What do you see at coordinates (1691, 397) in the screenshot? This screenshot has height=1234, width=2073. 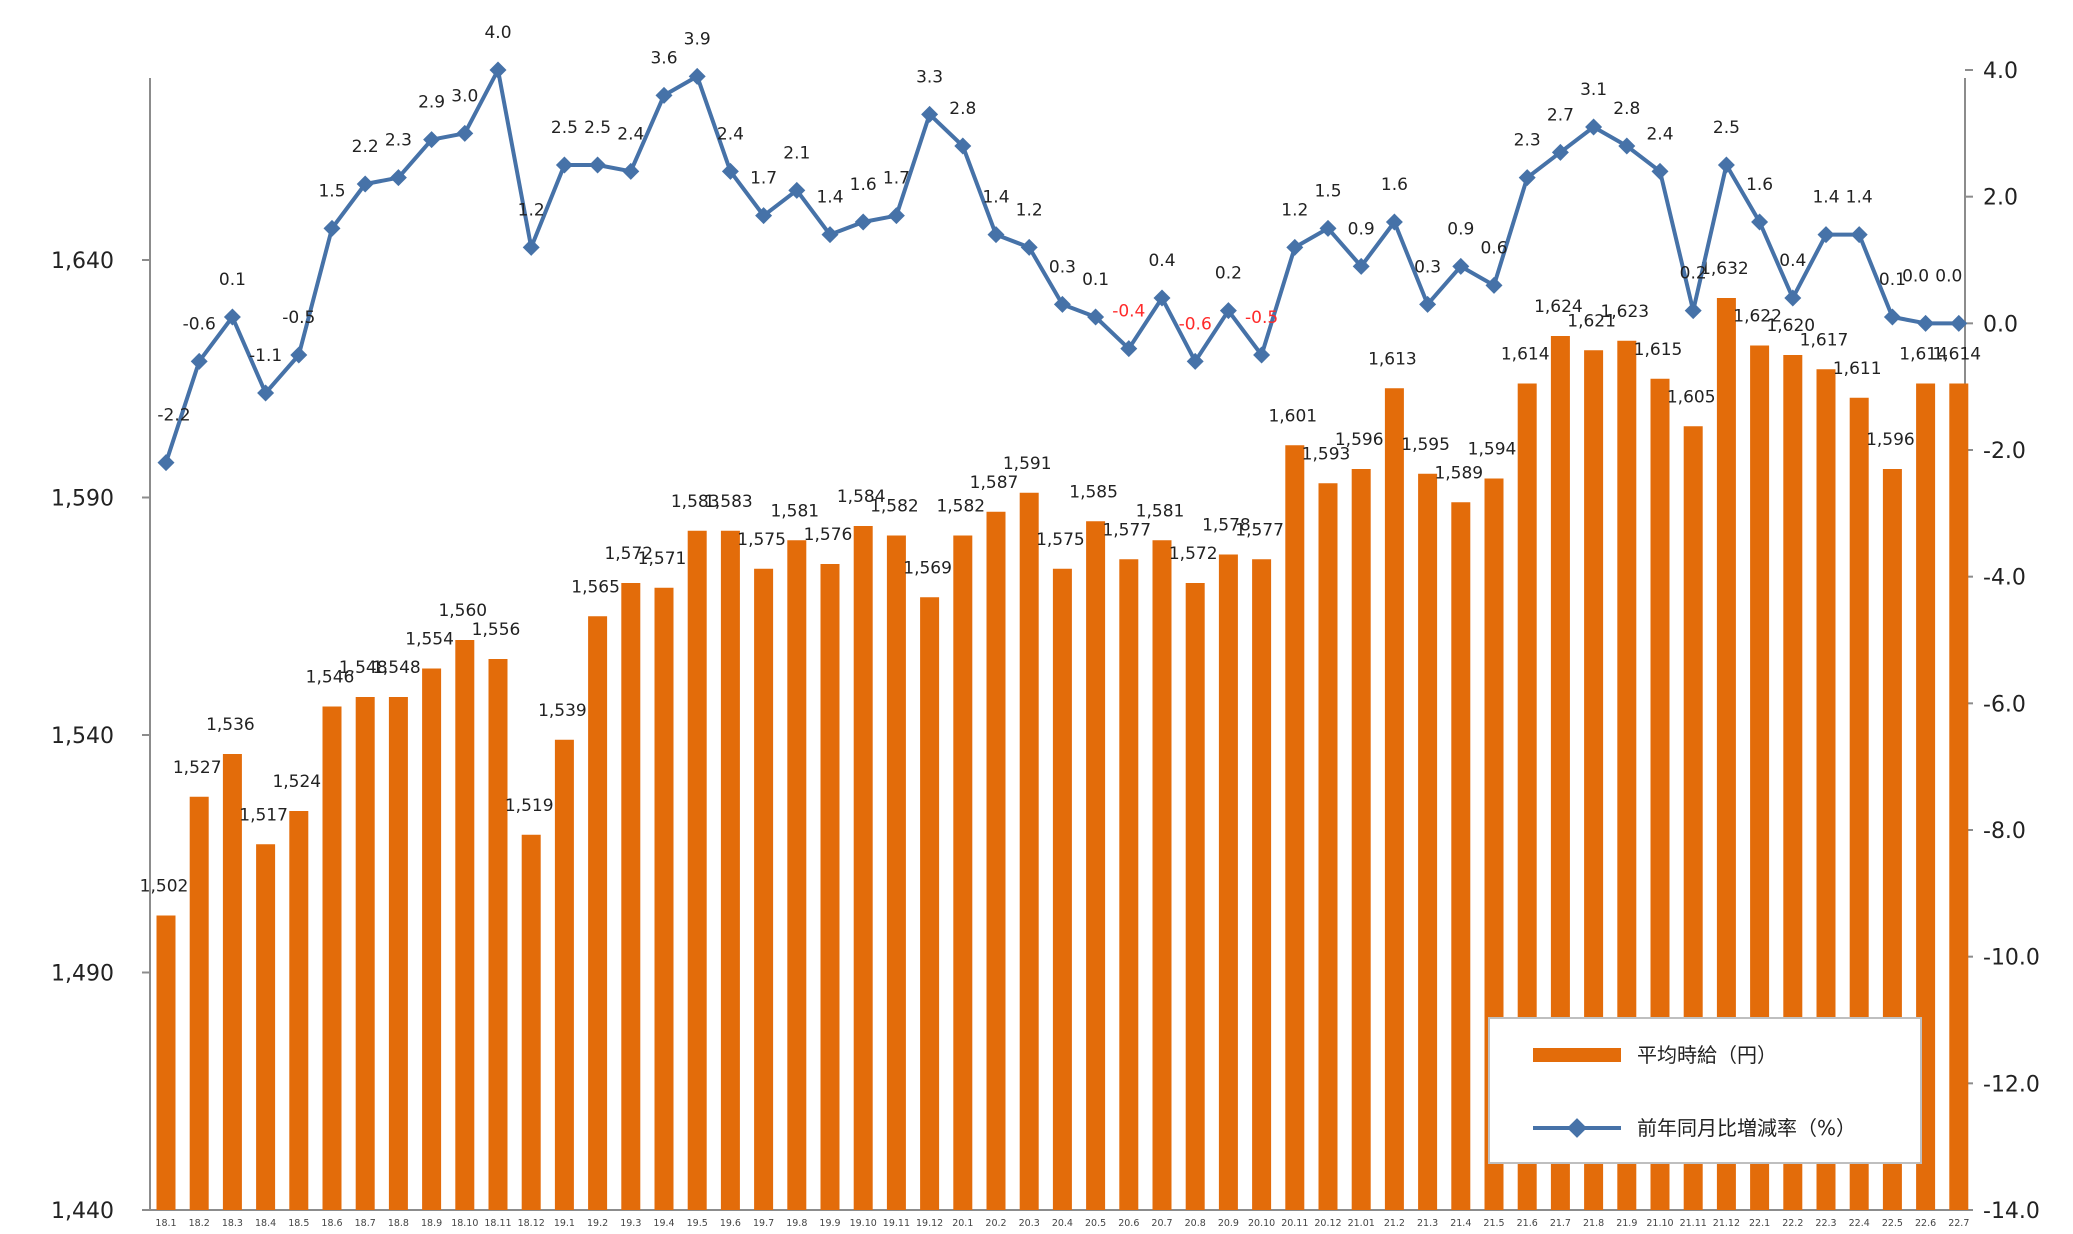 I see `bar-data-label: 1,605` at bounding box center [1691, 397].